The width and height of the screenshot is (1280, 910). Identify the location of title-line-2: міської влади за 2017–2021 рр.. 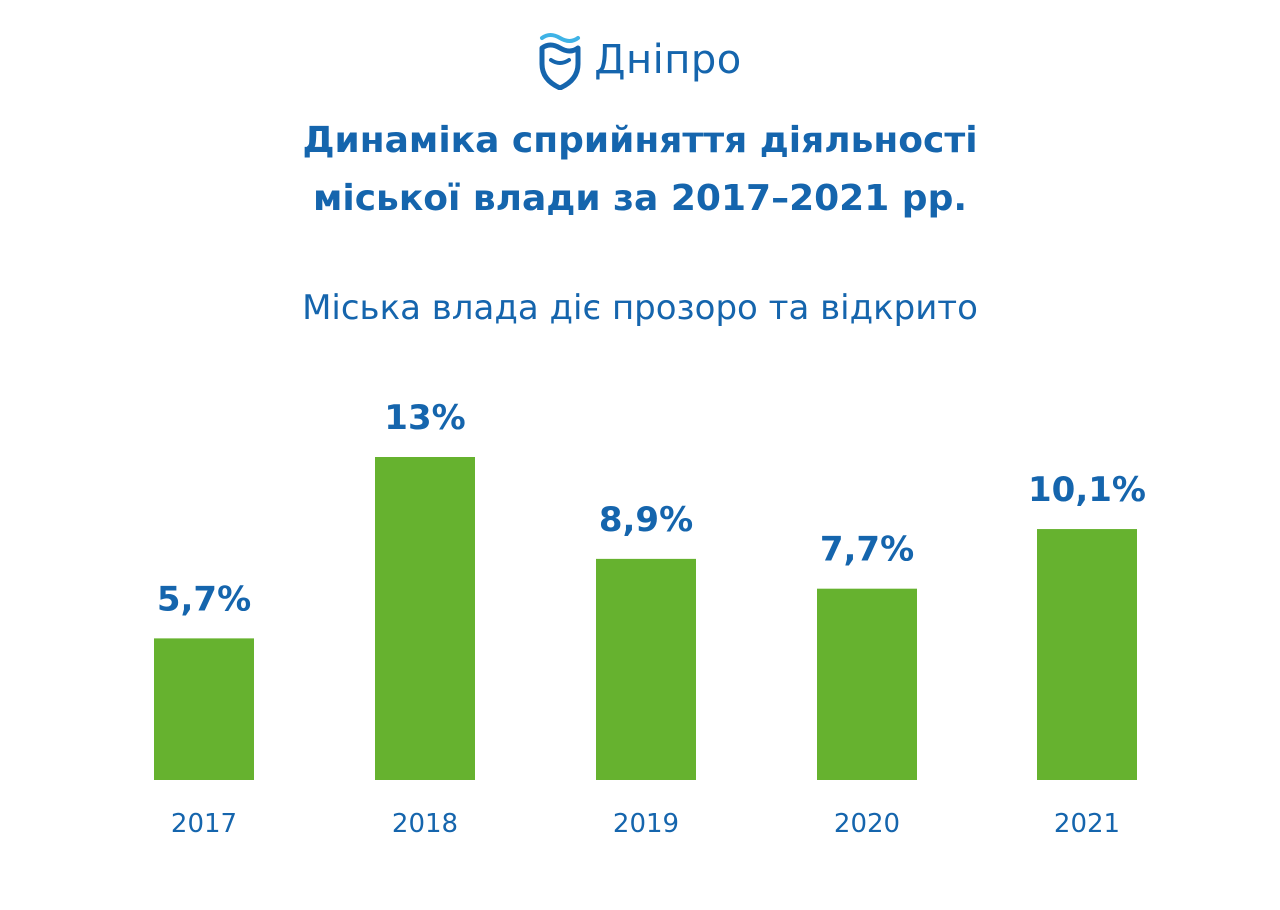
(640, 198).